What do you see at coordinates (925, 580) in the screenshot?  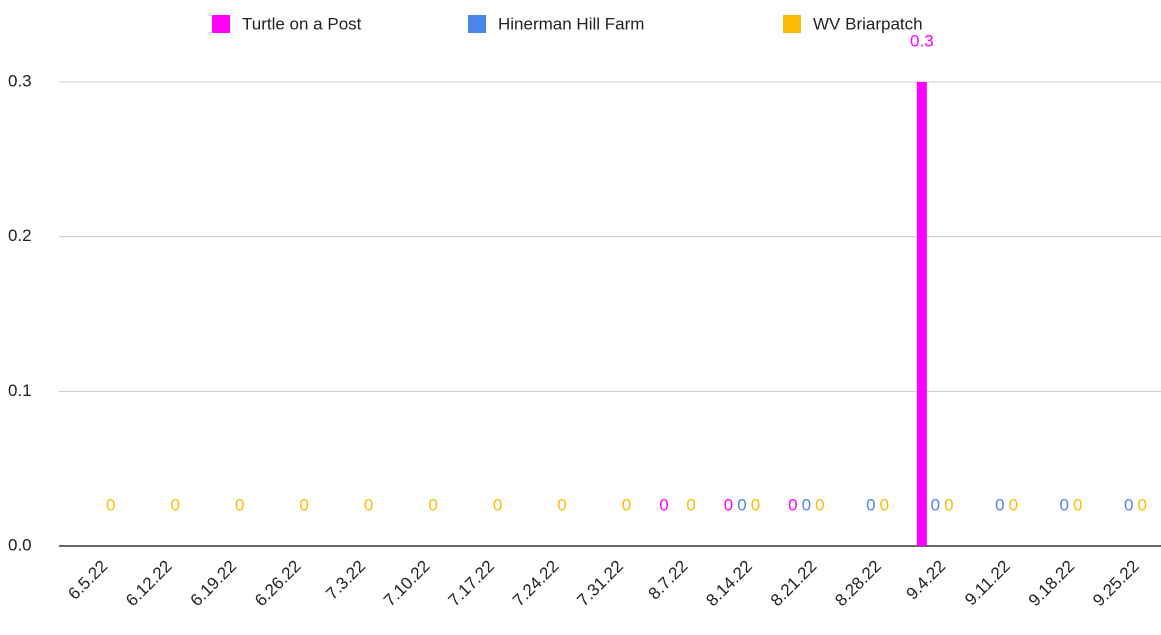 I see `x-tick-label: 9.4.22` at bounding box center [925, 580].